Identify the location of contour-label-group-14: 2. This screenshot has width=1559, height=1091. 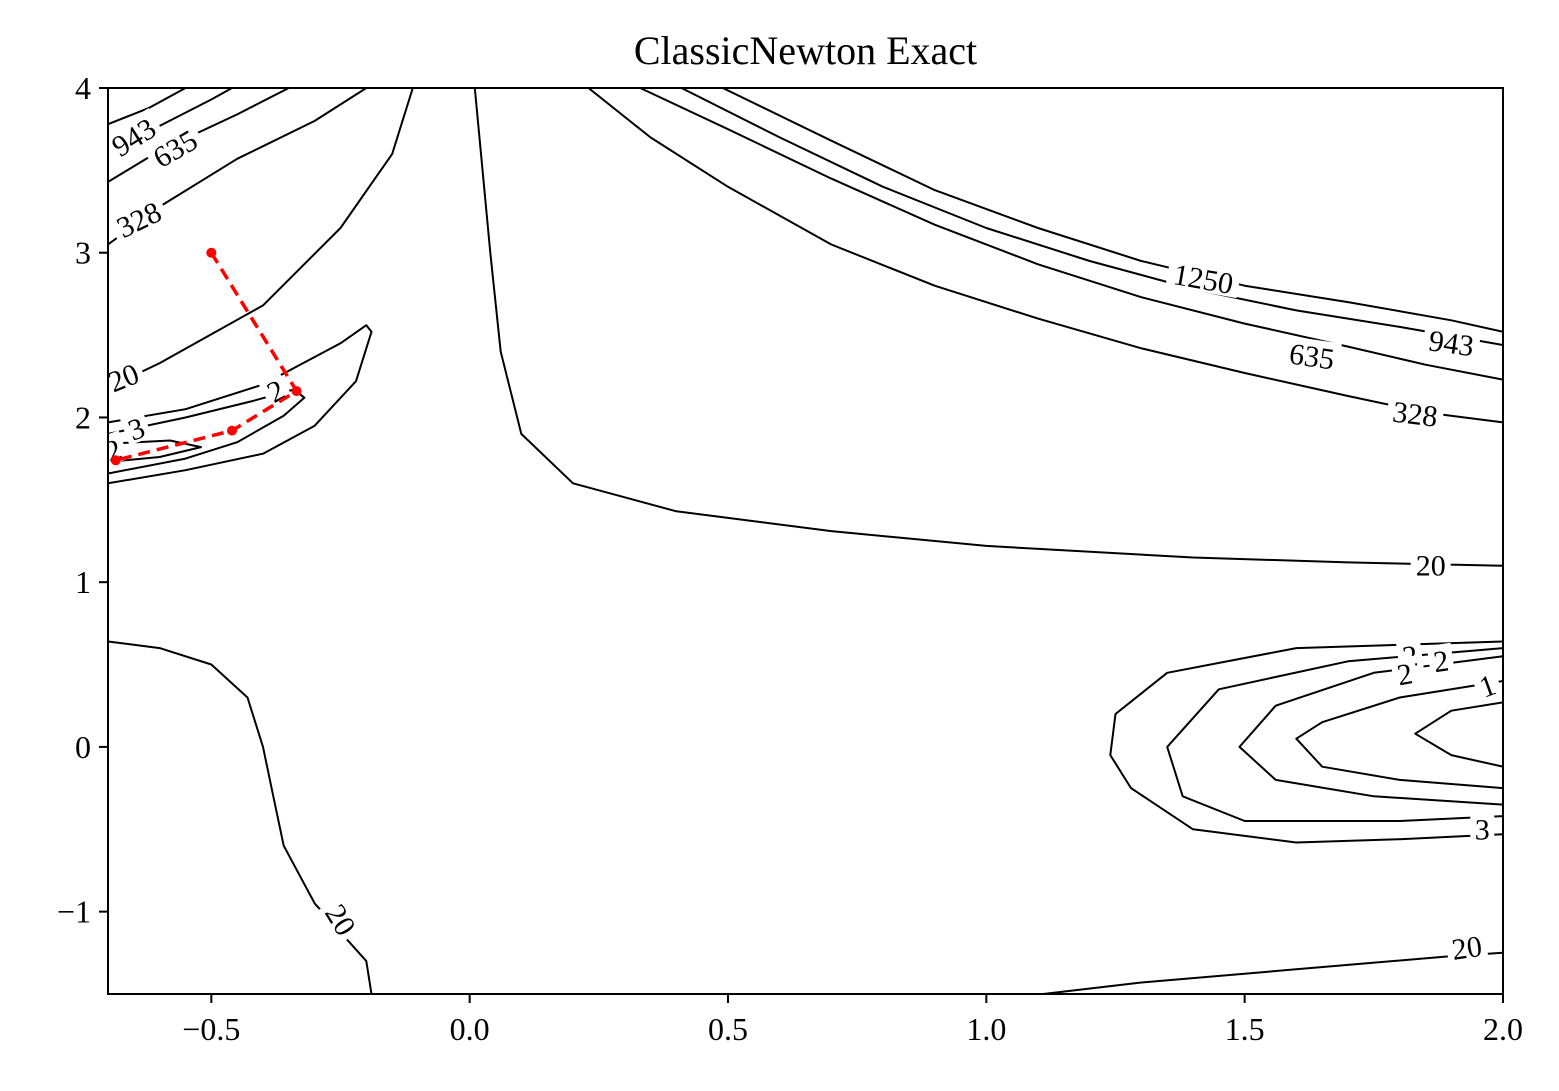
(1404, 673).